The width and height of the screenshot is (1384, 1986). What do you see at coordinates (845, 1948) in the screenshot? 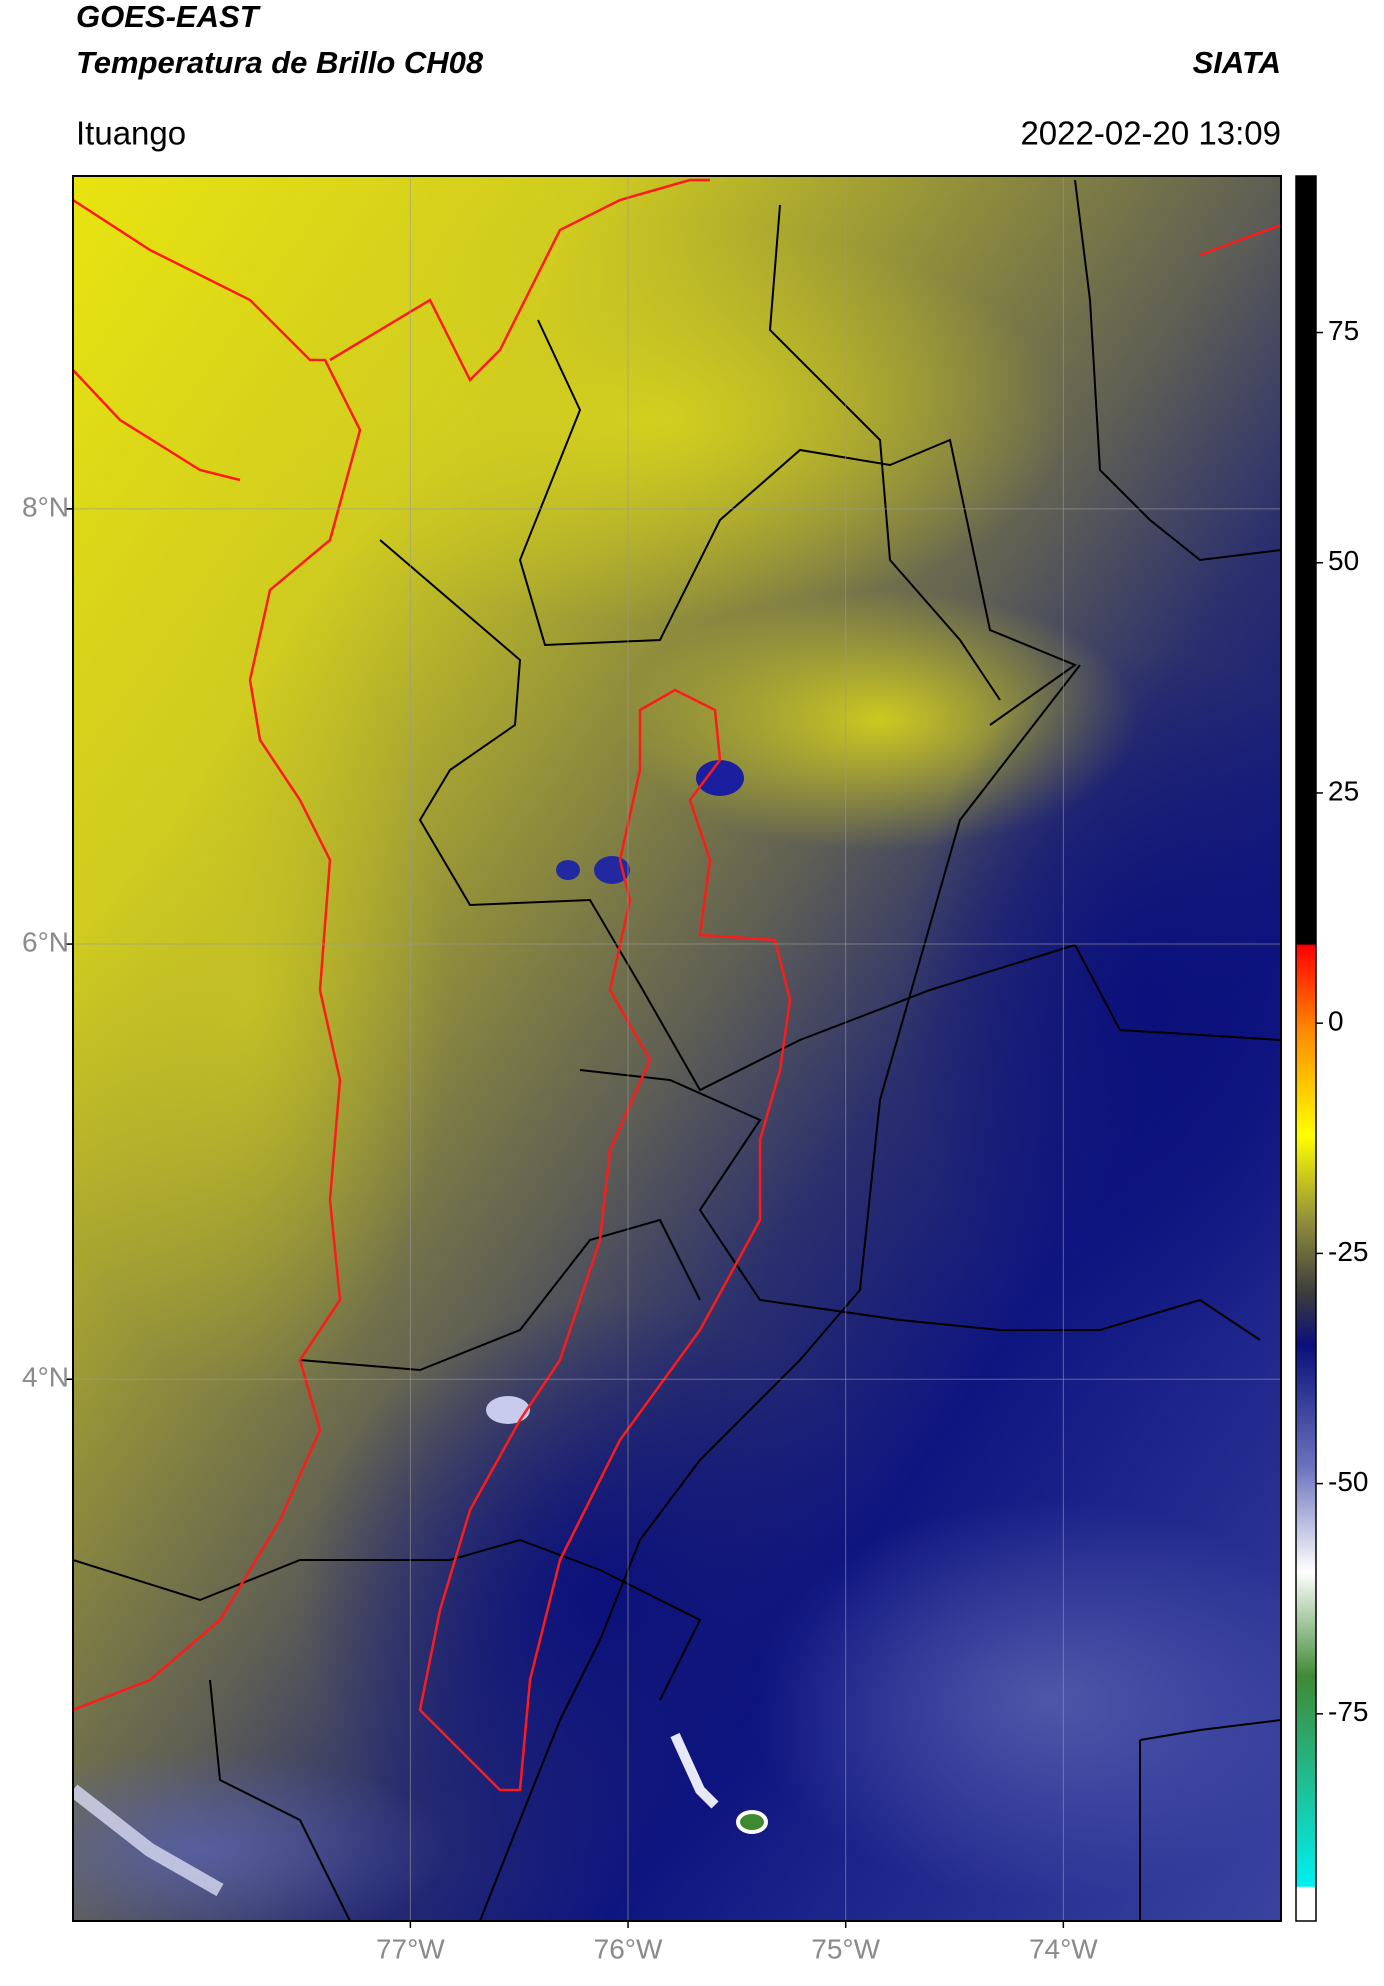
I see `x-tick-label: 75°W` at bounding box center [845, 1948].